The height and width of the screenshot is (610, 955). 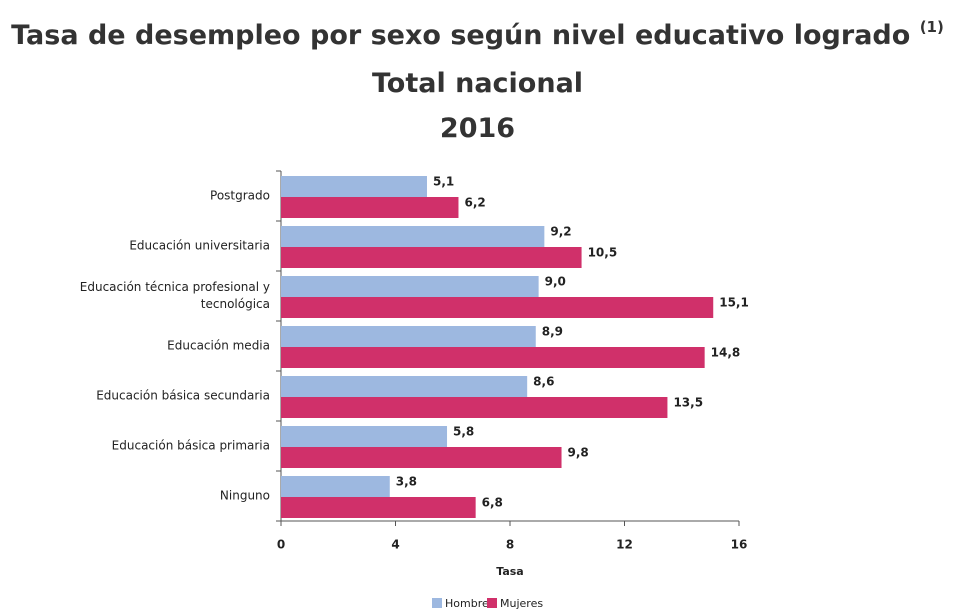 I want to click on value-label: 6,2, so click(x=474, y=203).